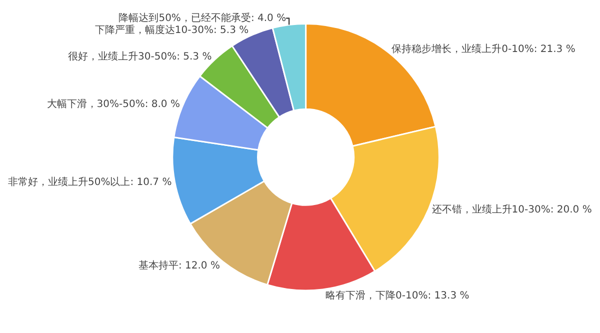  I want to click on slice-label: 下降严重，幅度达10-30%: 5.3 %, so click(171, 30).